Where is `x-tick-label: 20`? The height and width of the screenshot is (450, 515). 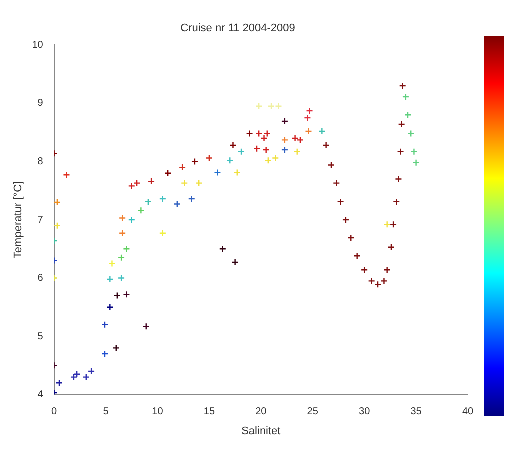 x-tick-label: 20 is located at coordinates (262, 412).